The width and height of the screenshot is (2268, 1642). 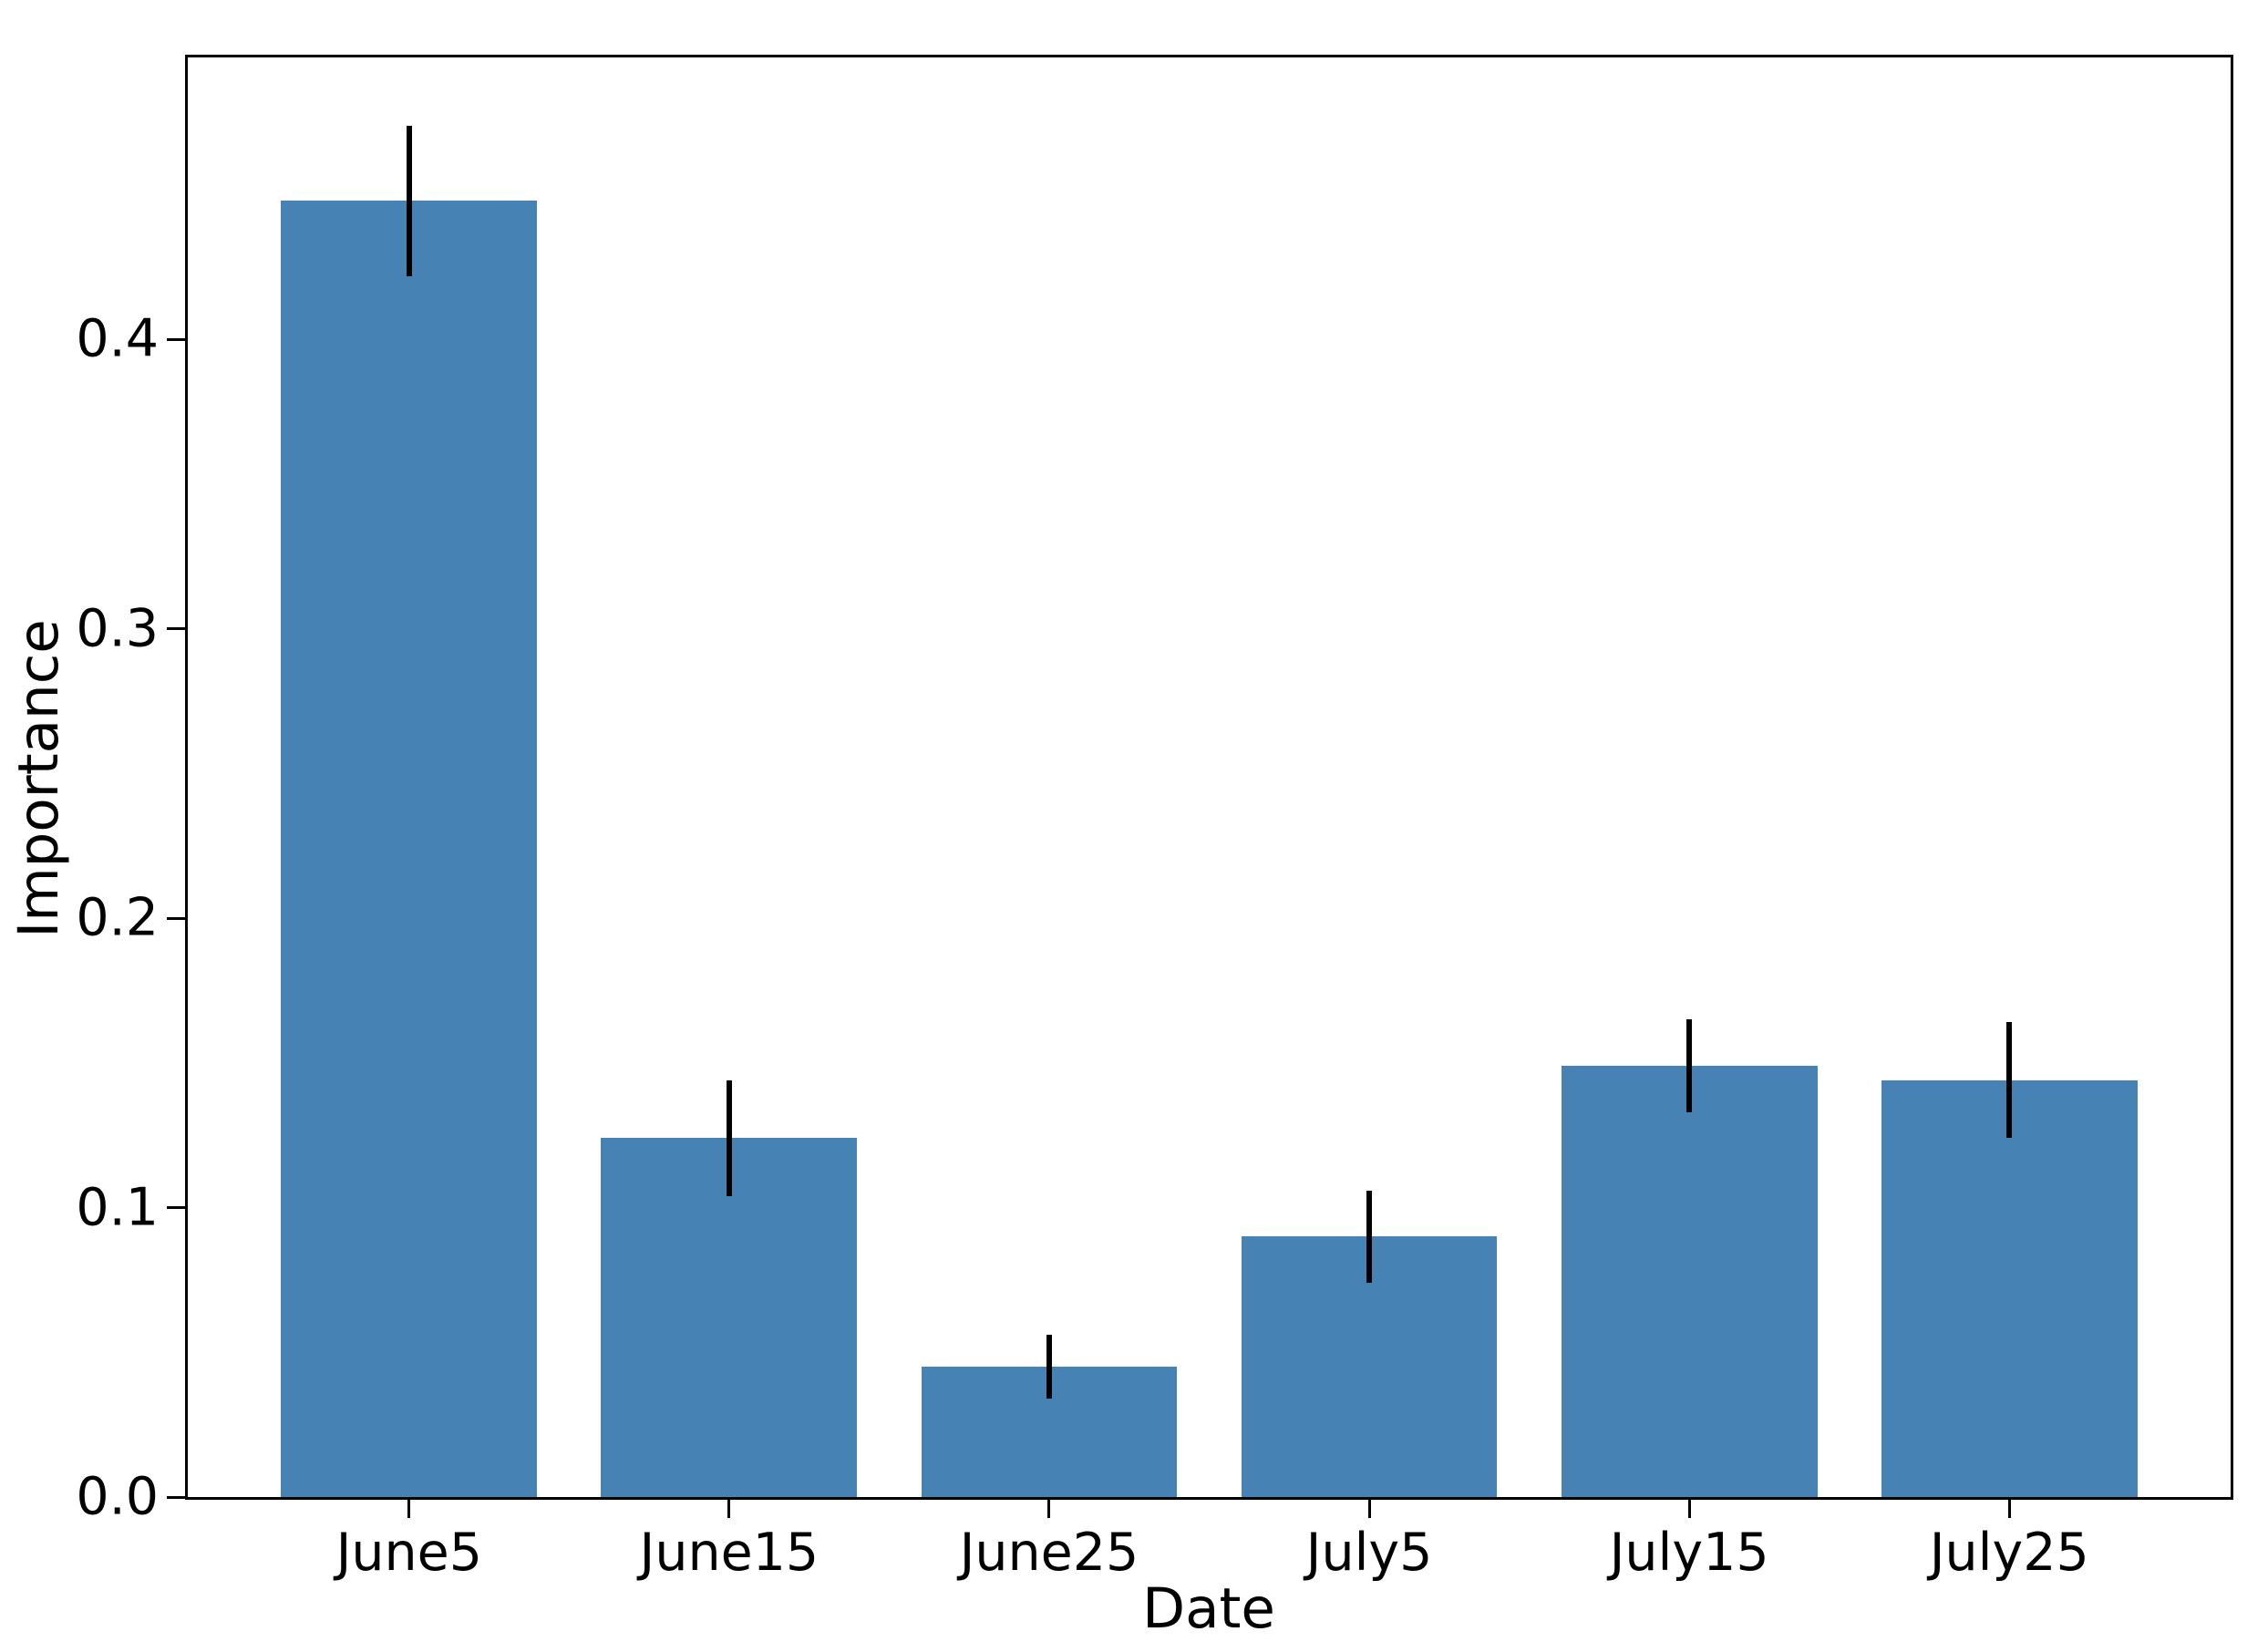 What do you see at coordinates (2009, 1553) in the screenshot?
I see `x-tick-label-july25: July25` at bounding box center [2009, 1553].